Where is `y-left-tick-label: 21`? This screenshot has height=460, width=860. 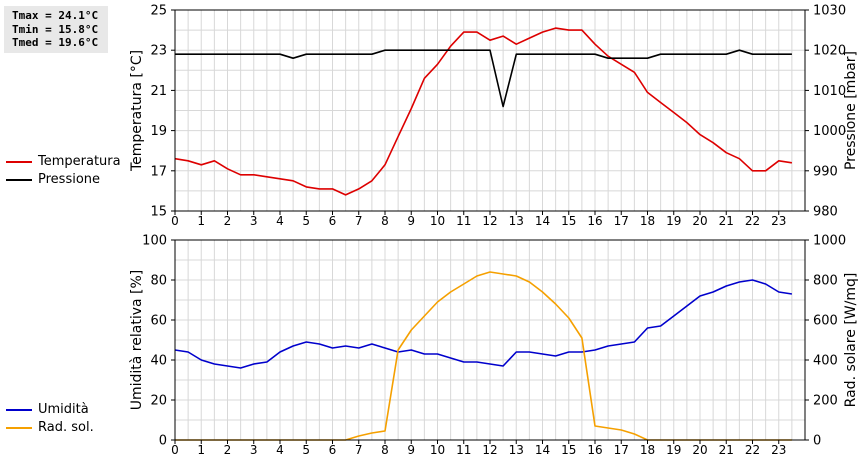
y-left-tick-label: 21 is located at coordinates (158, 91).